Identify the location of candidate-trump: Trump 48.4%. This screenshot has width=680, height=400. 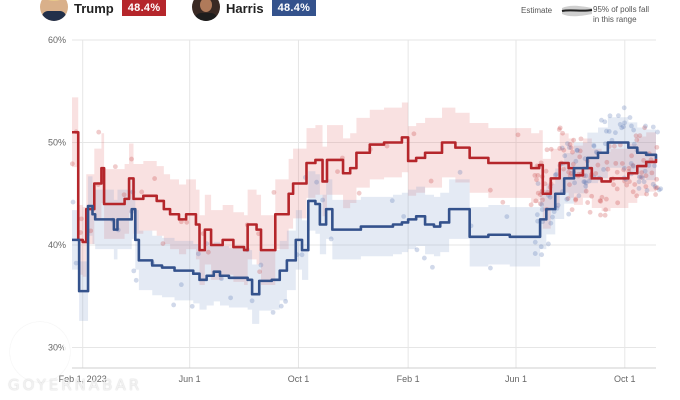
(103, 12).